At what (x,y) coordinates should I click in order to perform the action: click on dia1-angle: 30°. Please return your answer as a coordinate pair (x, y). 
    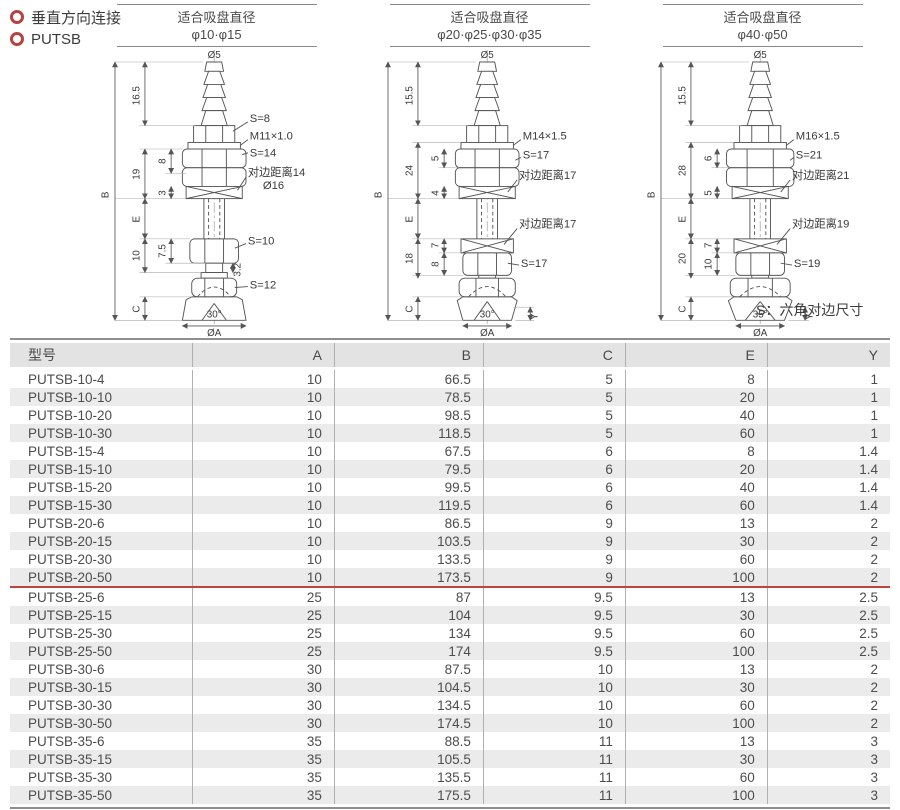
    Looking at the image, I should click on (213, 314).